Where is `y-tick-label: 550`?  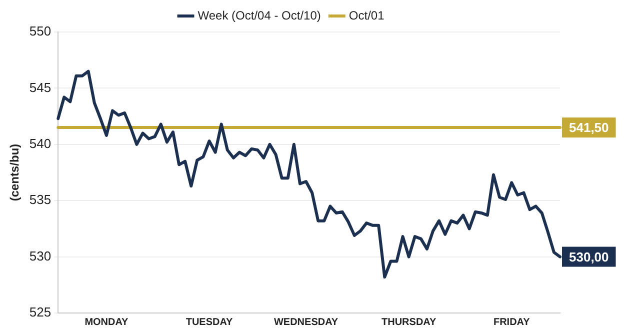
y-tick-label: 550 is located at coordinates (40, 31).